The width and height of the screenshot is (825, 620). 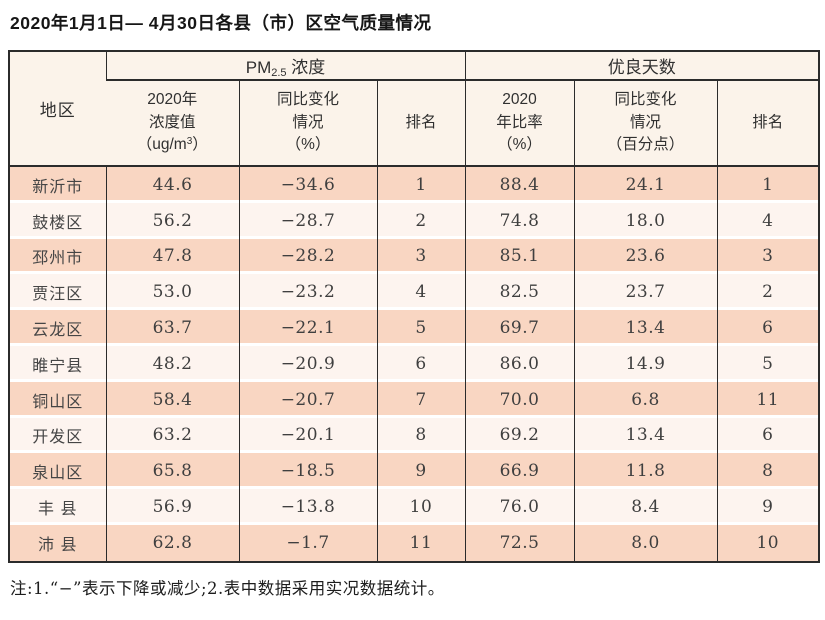 I want to click on cell-pm-value: 56.9, so click(x=172, y=507).